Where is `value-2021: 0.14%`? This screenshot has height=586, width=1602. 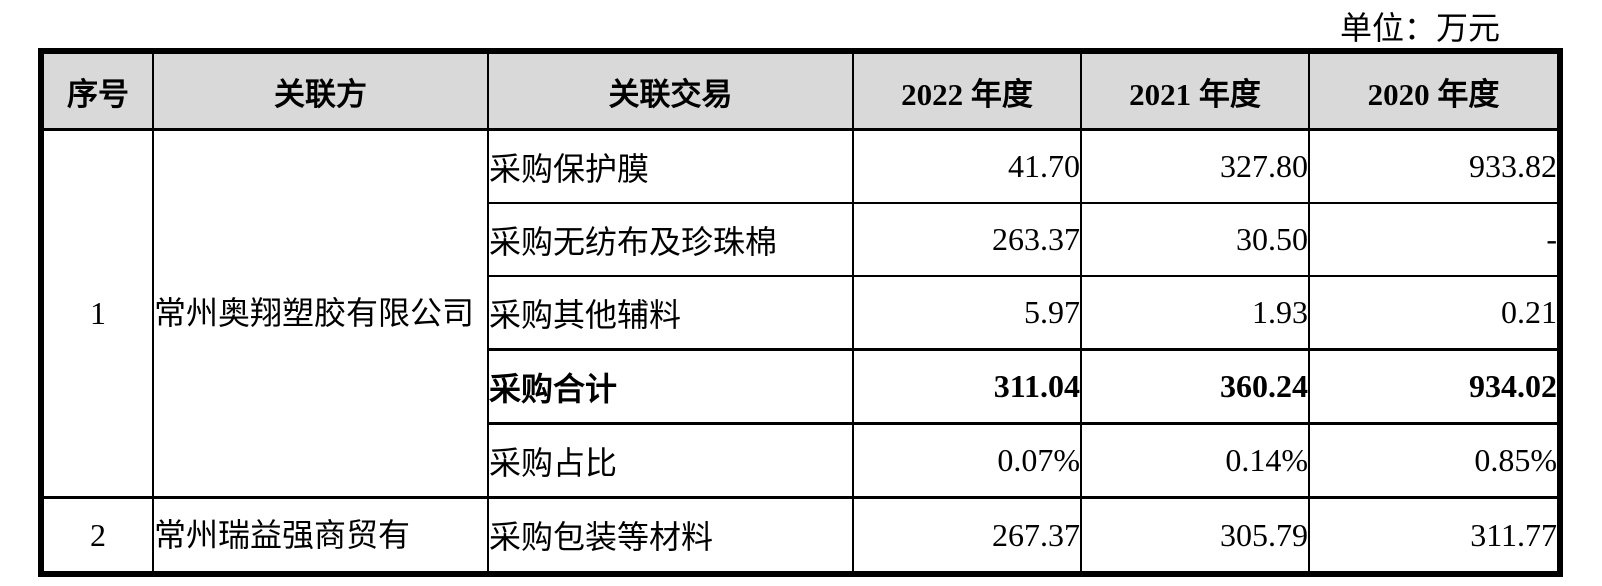
value-2021: 0.14% is located at coordinates (1195, 460).